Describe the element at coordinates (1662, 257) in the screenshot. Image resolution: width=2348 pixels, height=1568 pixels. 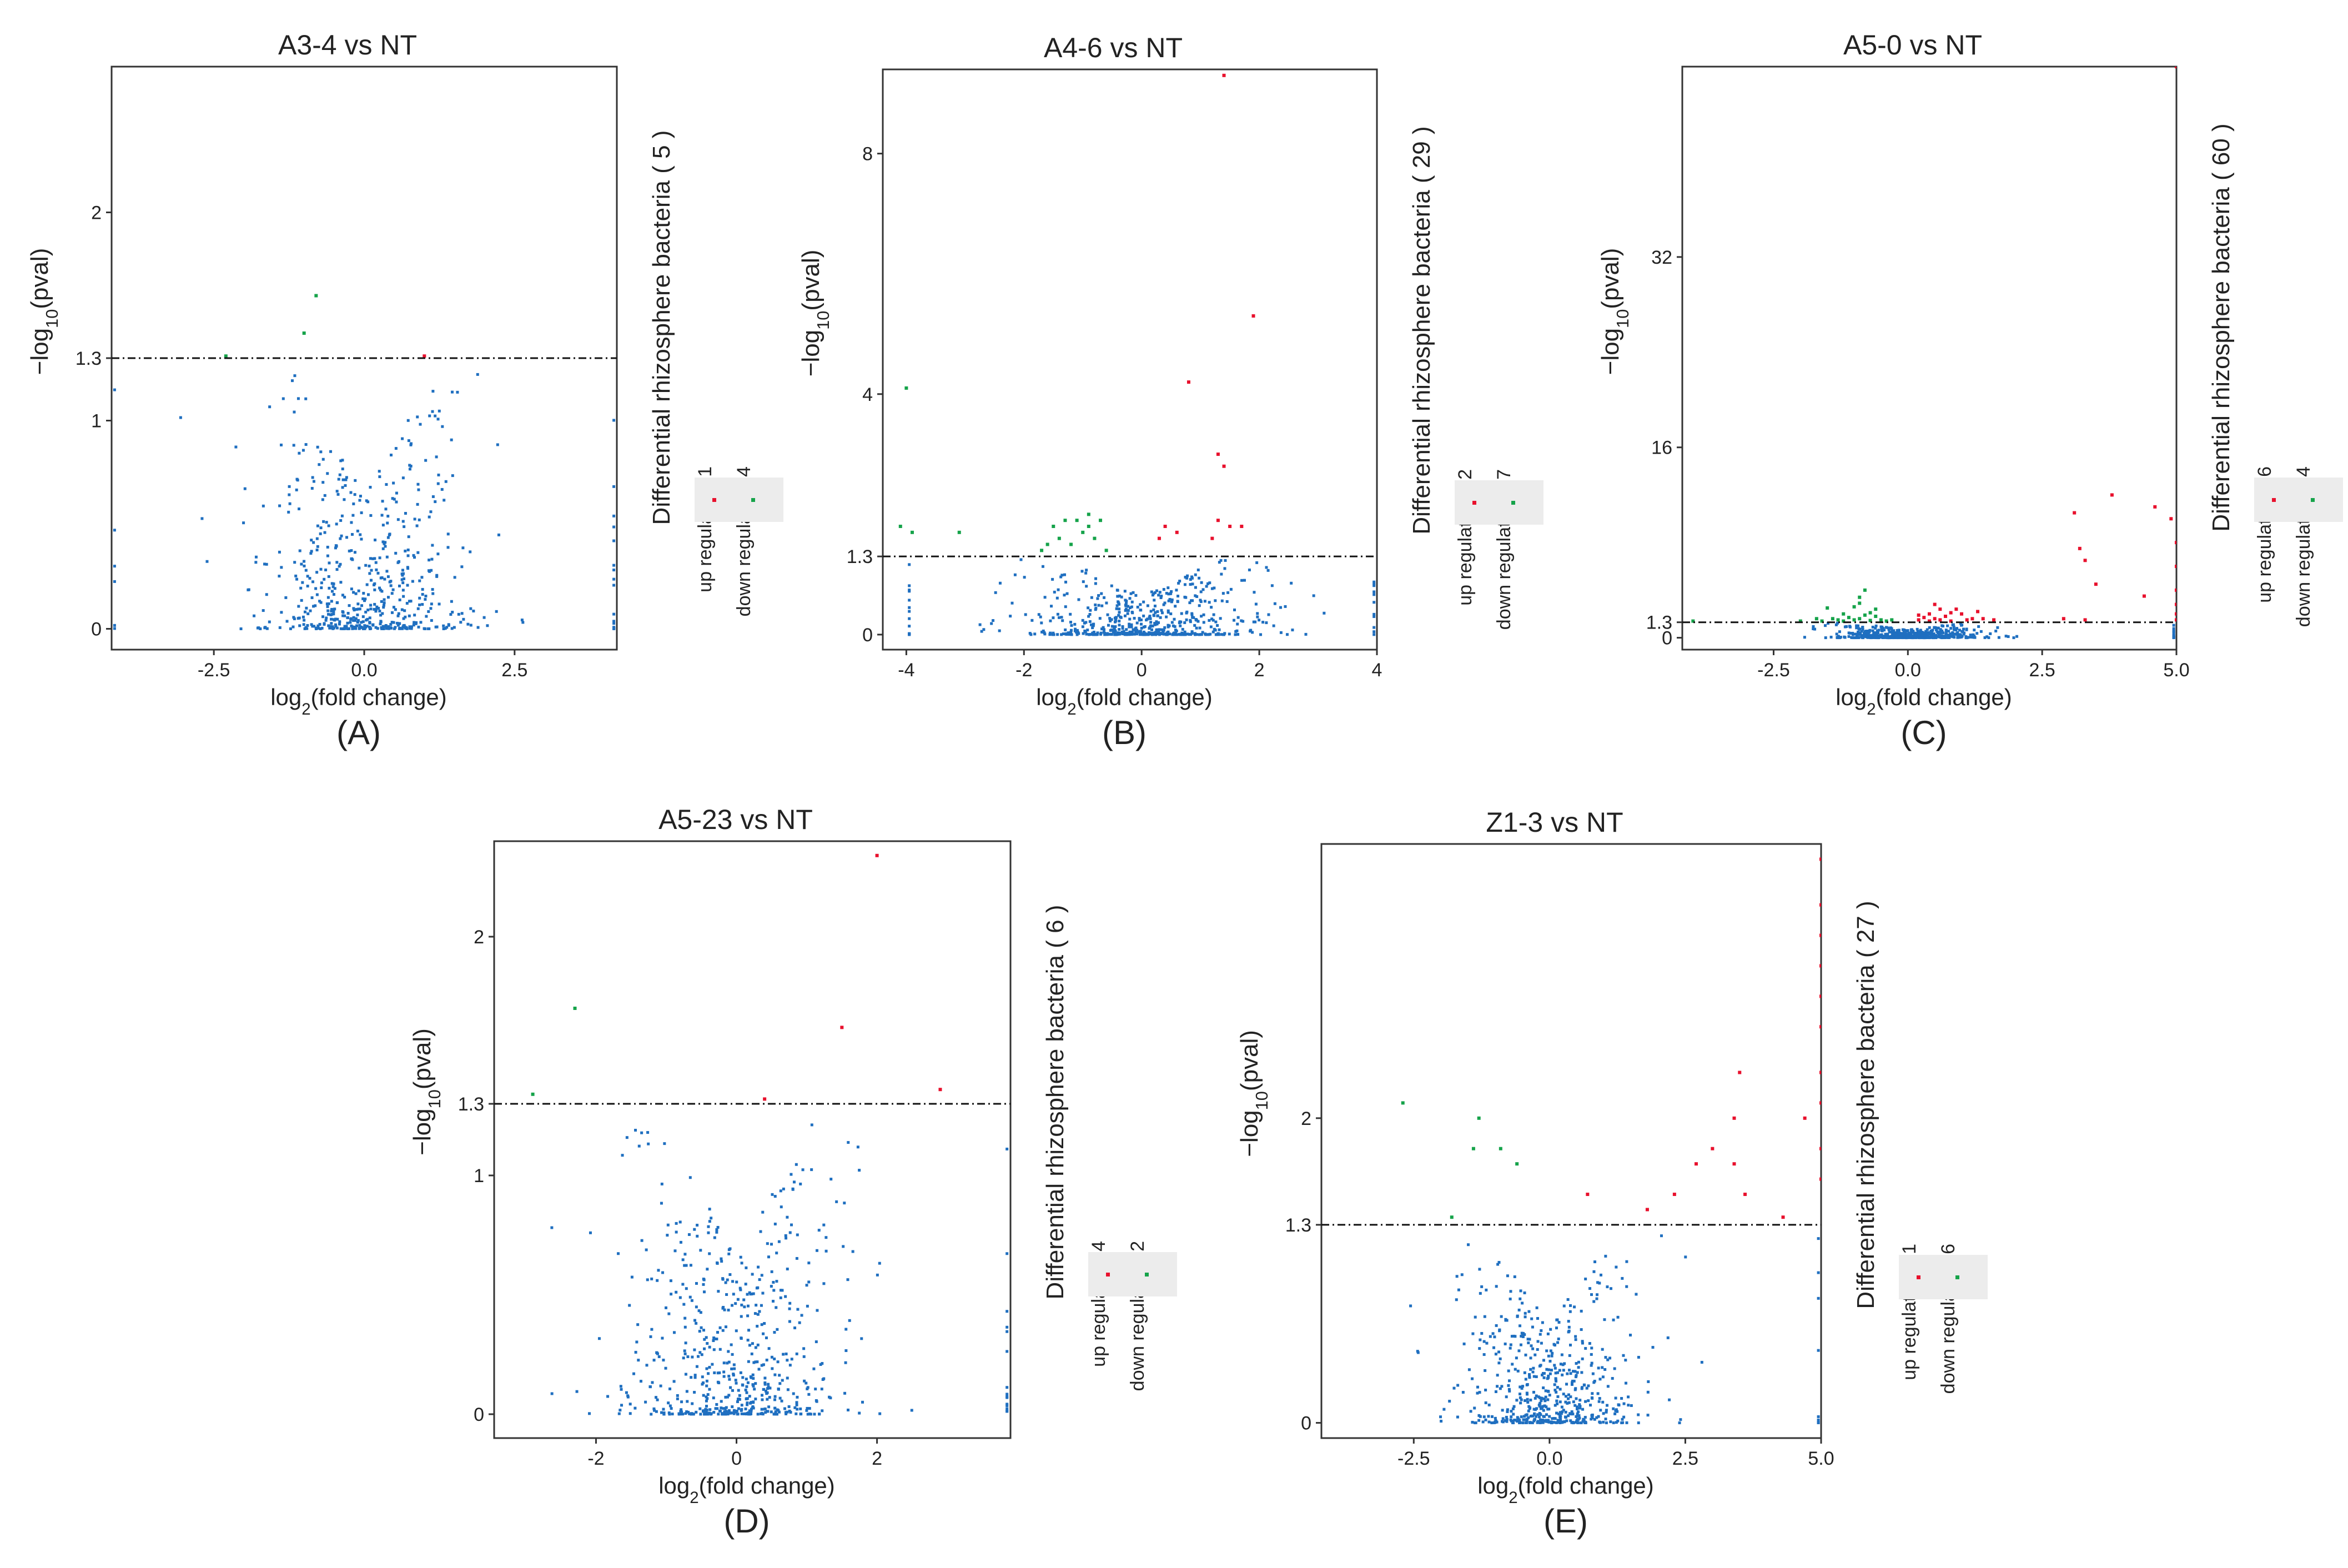
I see `y-tick-label: 32` at that location.